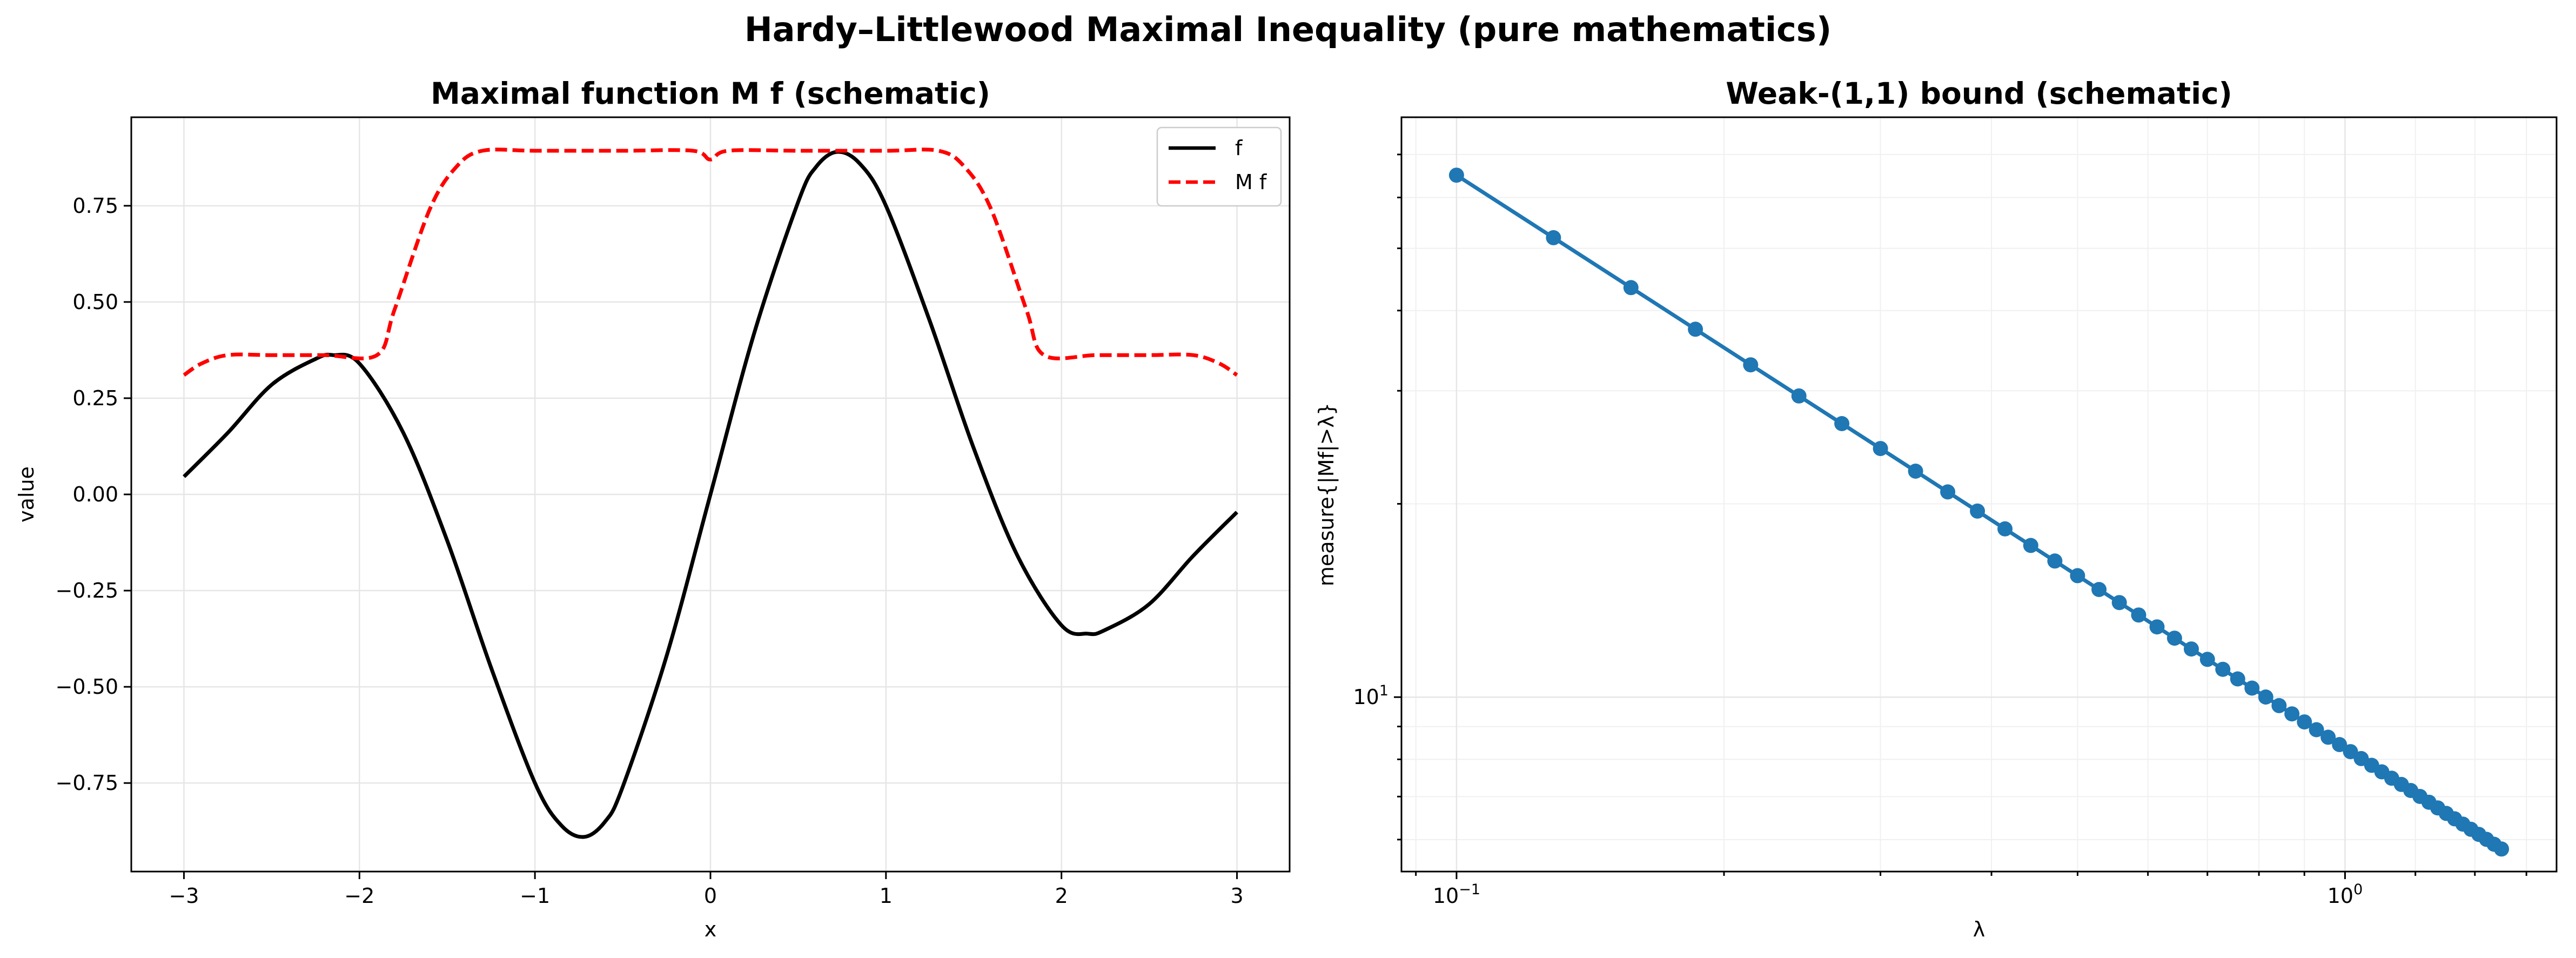 The image size is (2576, 958). Describe the element at coordinates (1370, 695) in the screenshot. I see `right-ytick-label: 101` at that location.